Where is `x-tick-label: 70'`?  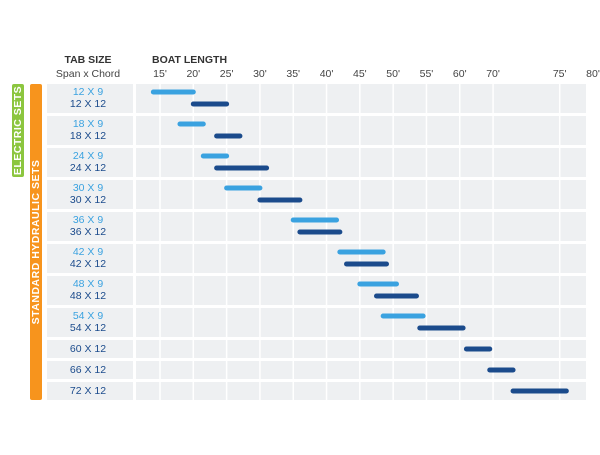
x-tick-label: 70' is located at coordinates (493, 74).